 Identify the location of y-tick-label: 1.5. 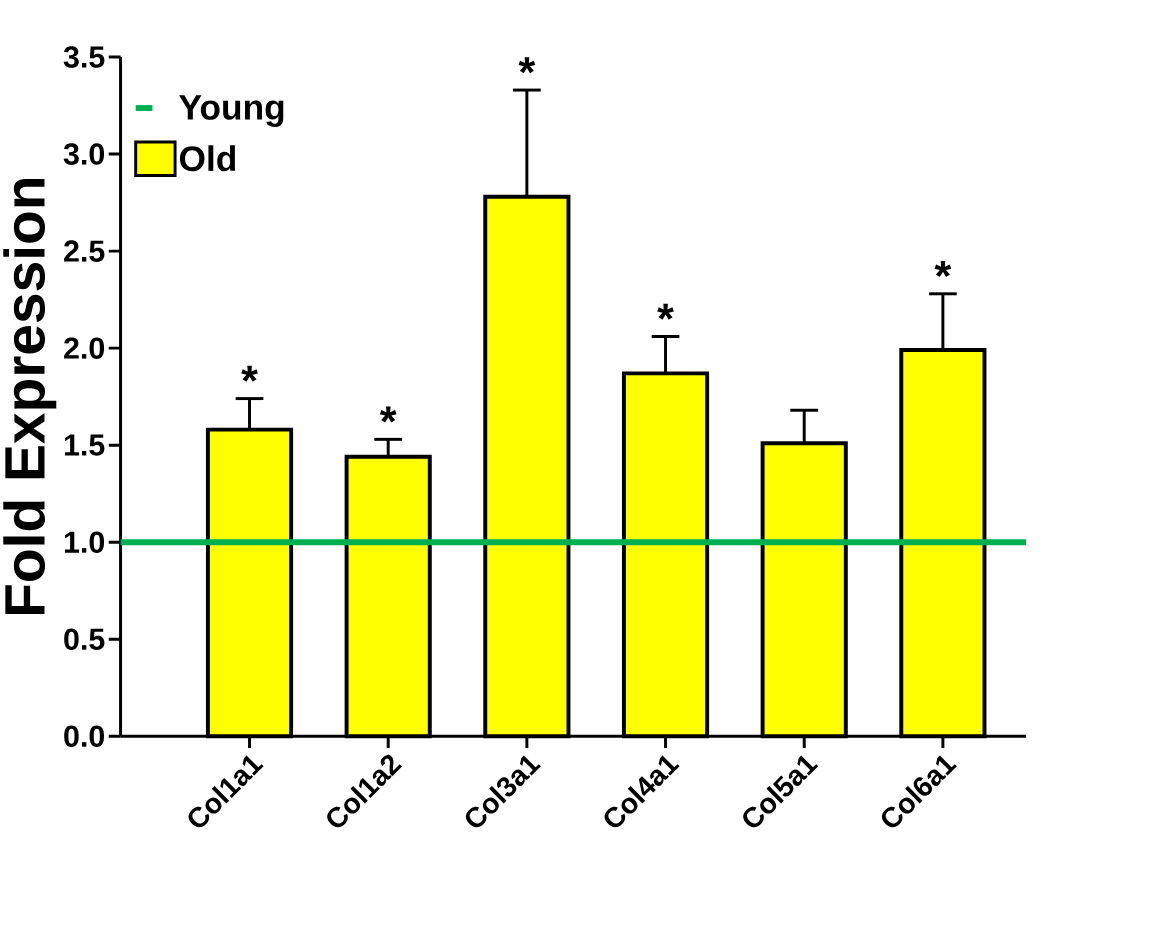
(84, 445).